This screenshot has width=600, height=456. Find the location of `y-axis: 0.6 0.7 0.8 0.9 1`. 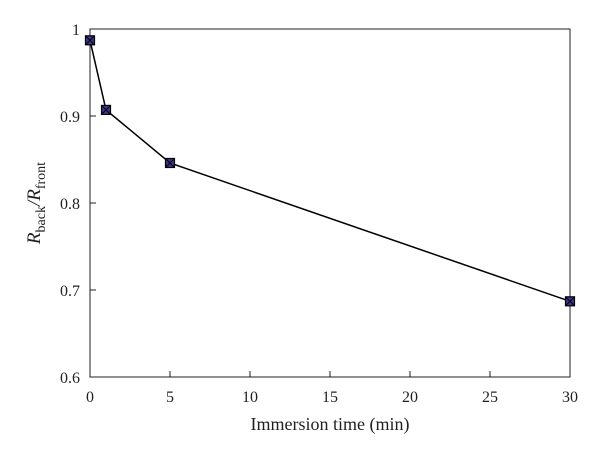

y-axis: 0.6 0.7 0.8 0.9 1 is located at coordinates (78, 204).